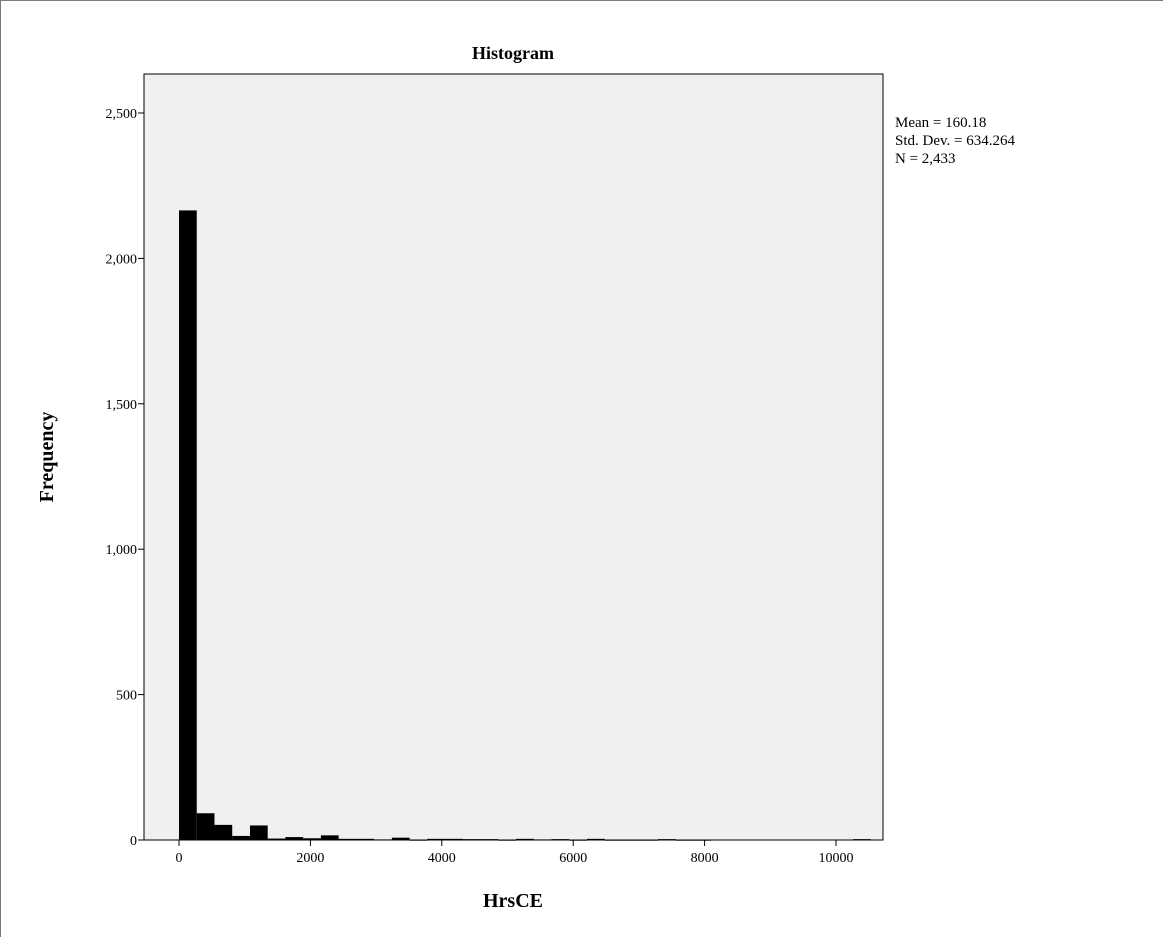  Describe the element at coordinates (836, 858) in the screenshot. I see `x-tick-label: 10000` at that location.